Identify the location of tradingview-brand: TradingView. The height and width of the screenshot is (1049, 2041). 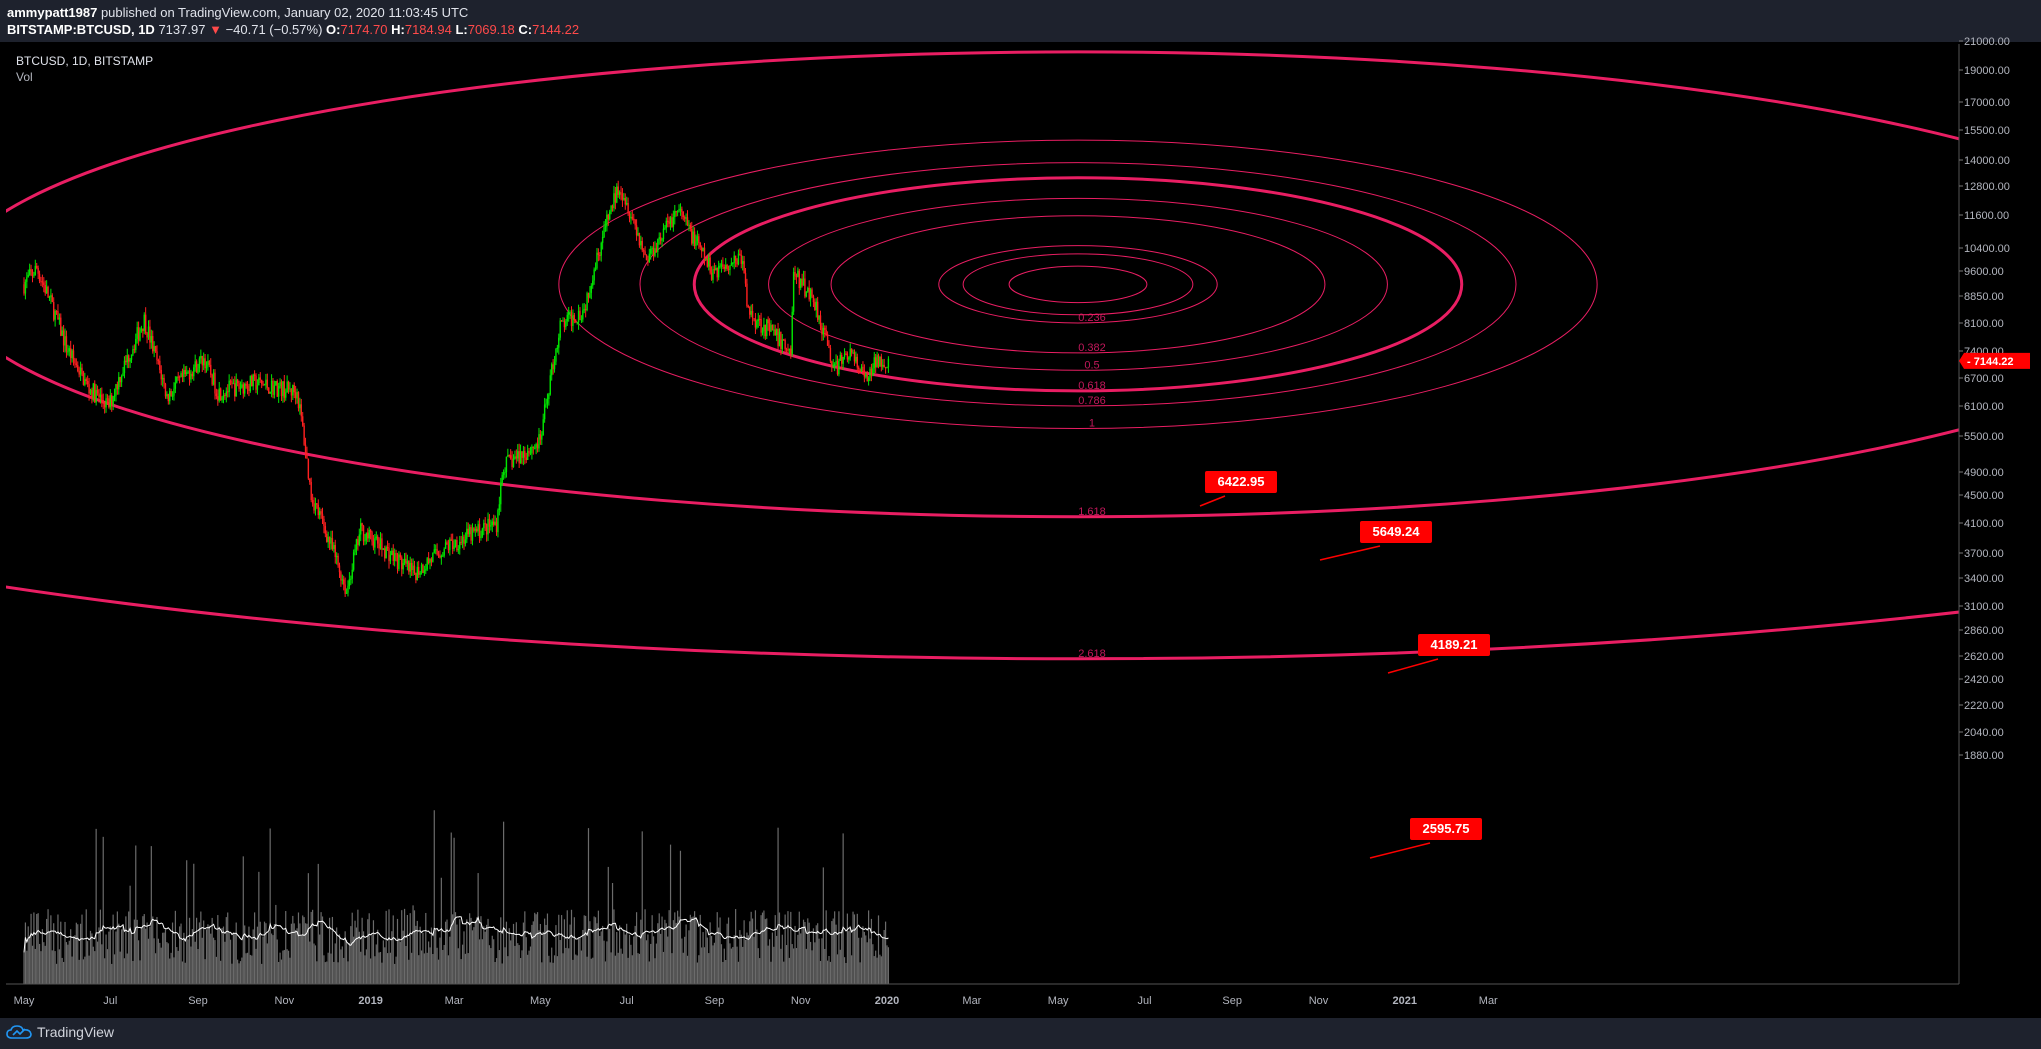
(60, 1032).